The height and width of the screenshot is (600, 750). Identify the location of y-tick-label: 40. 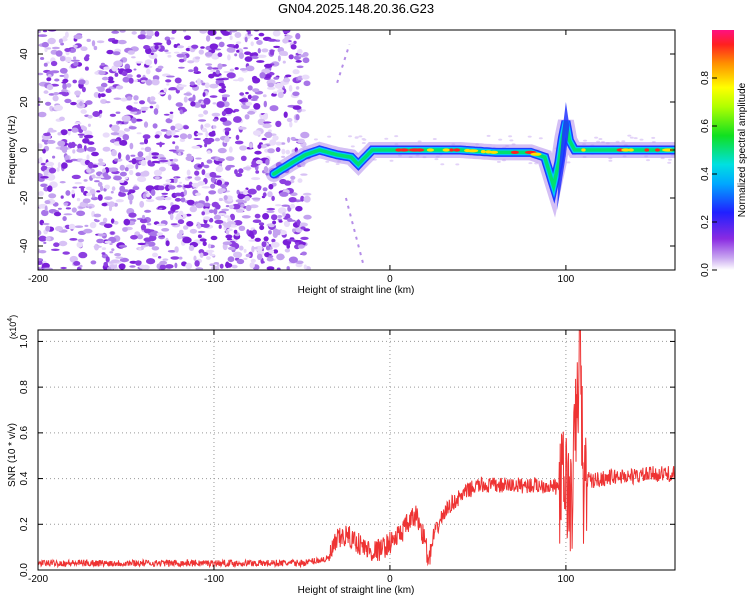
(24, 54).